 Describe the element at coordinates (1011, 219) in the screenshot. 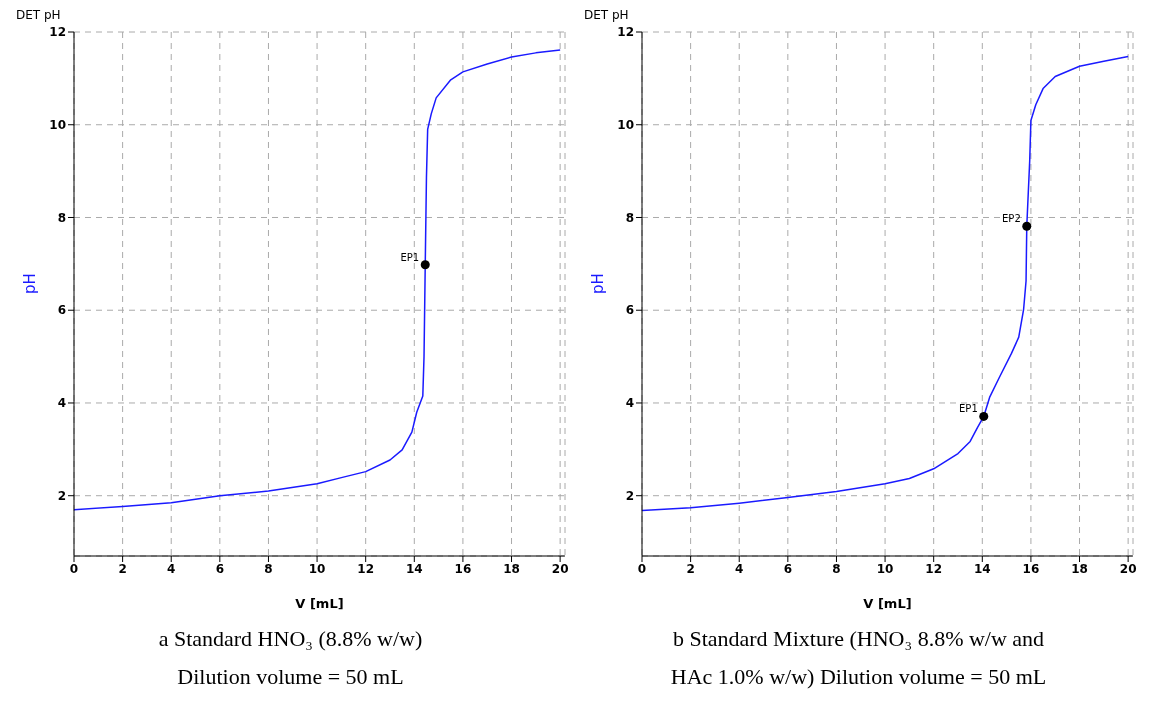

I see `annotation: EP2` at that location.